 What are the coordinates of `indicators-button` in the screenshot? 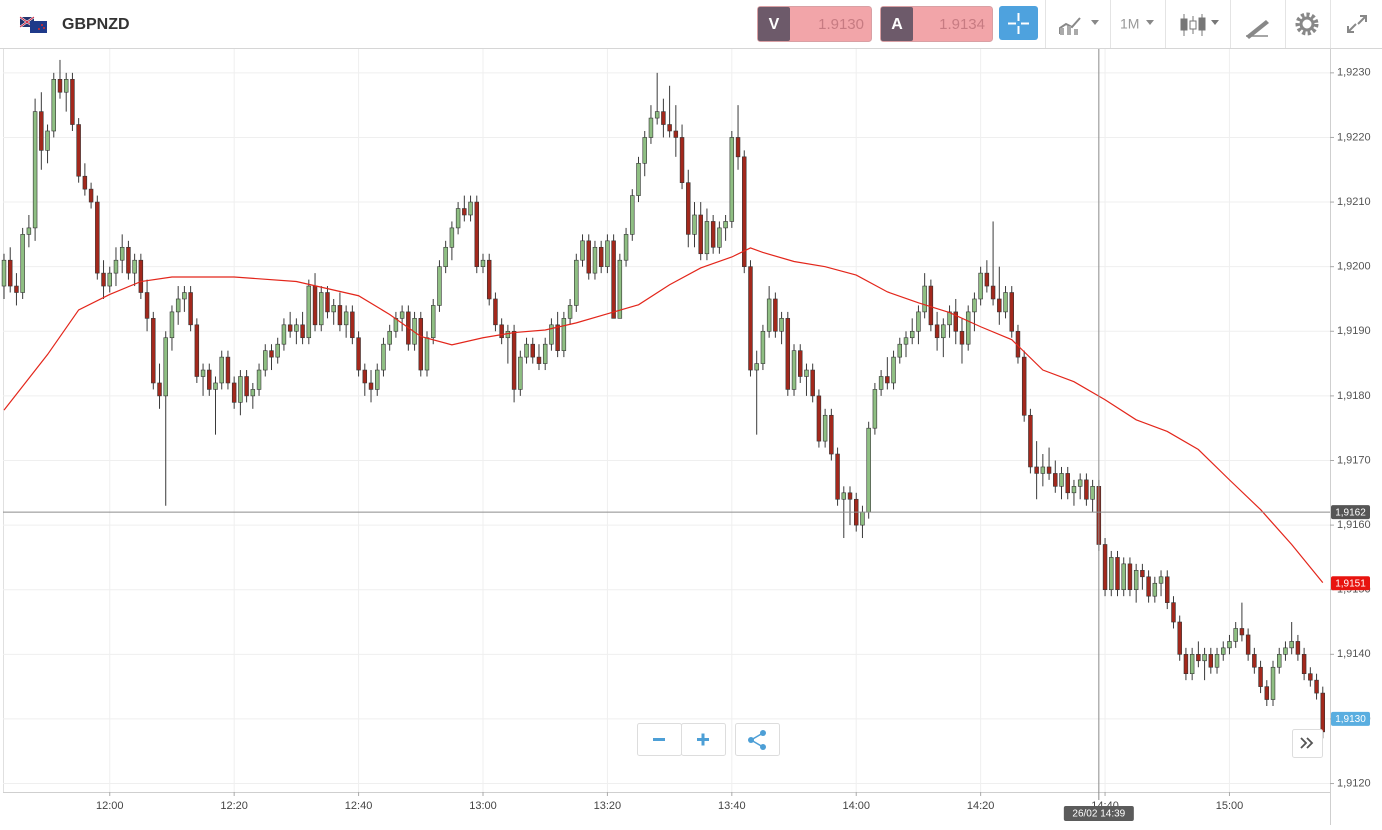 It's located at (1079, 26).